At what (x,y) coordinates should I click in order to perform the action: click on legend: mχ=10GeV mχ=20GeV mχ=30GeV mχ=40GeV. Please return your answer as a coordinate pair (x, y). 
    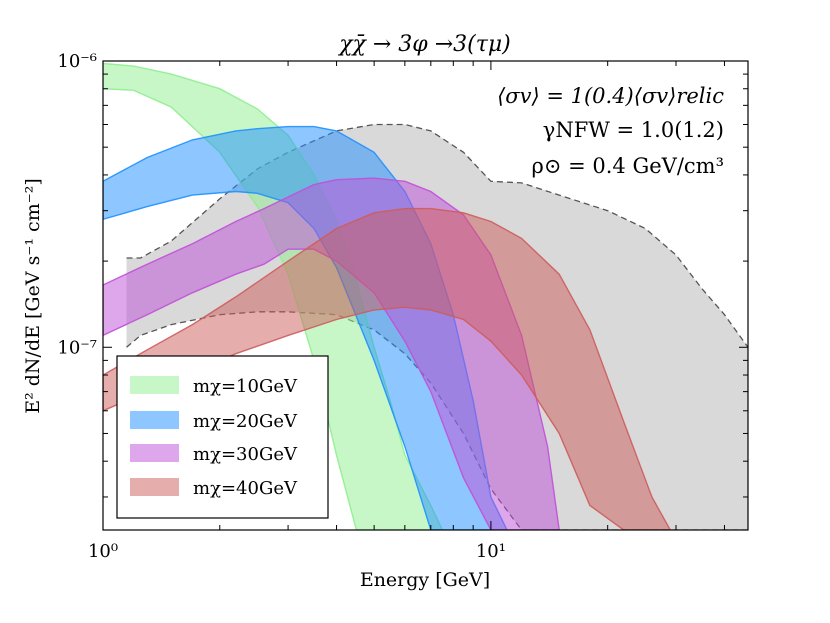
    Looking at the image, I should click on (222, 437).